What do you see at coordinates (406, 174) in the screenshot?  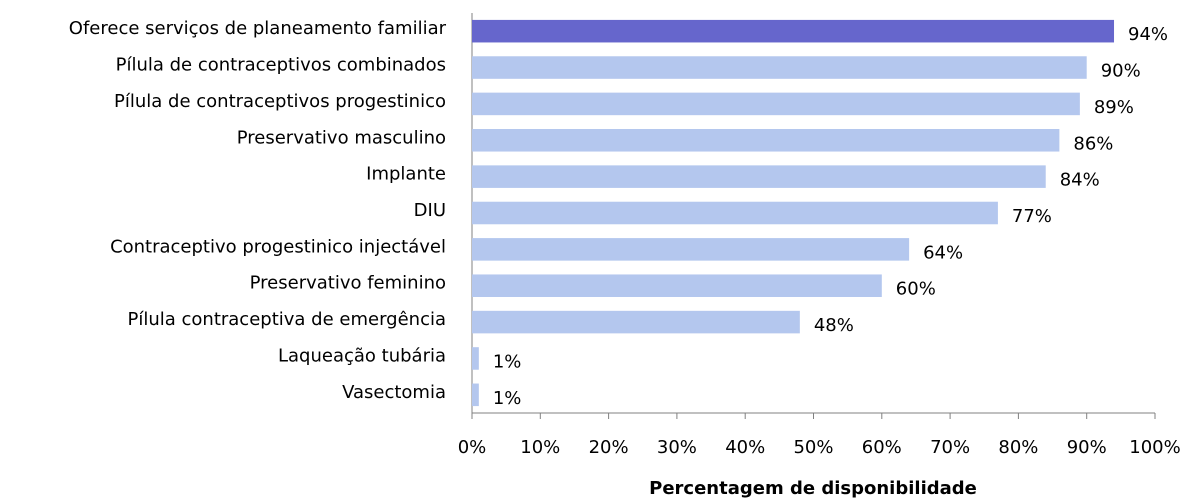 I see `y-tick-label: Implante` at bounding box center [406, 174].